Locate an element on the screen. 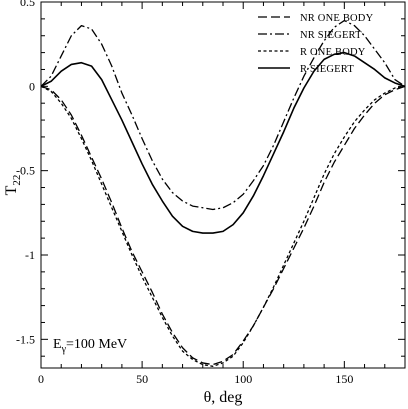 The image size is (408, 409). energy-annotation-base: E is located at coordinates (57, 344).